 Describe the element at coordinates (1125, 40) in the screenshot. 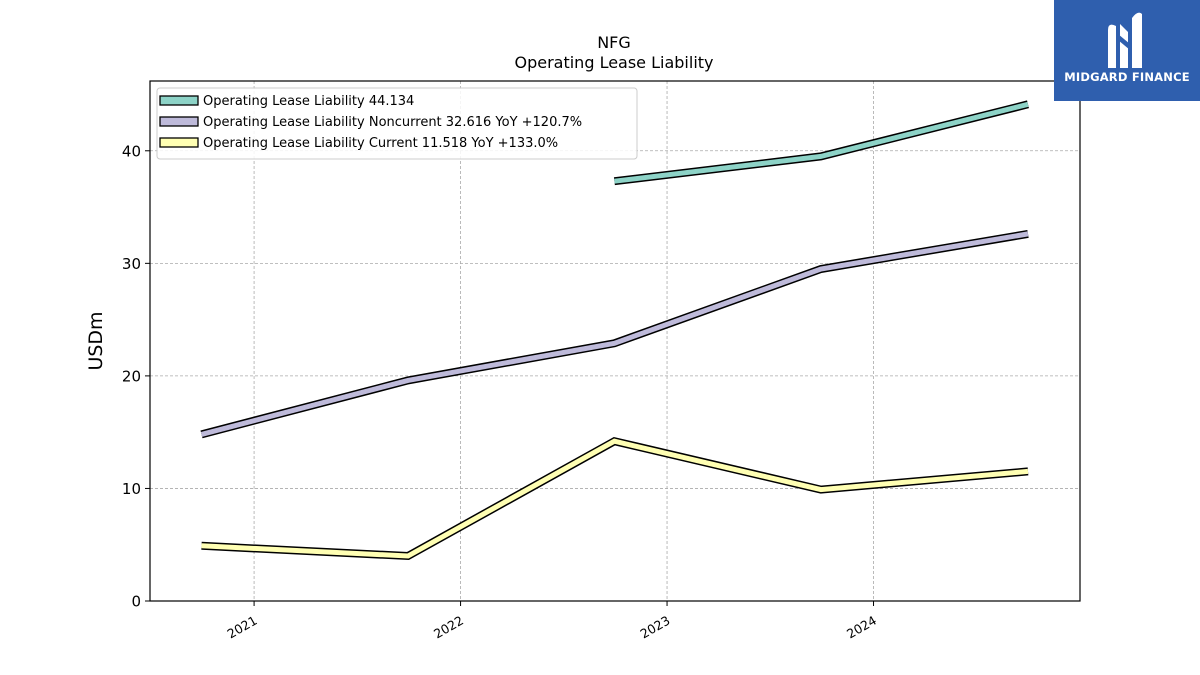

I see `brand-logo-icon` at that location.